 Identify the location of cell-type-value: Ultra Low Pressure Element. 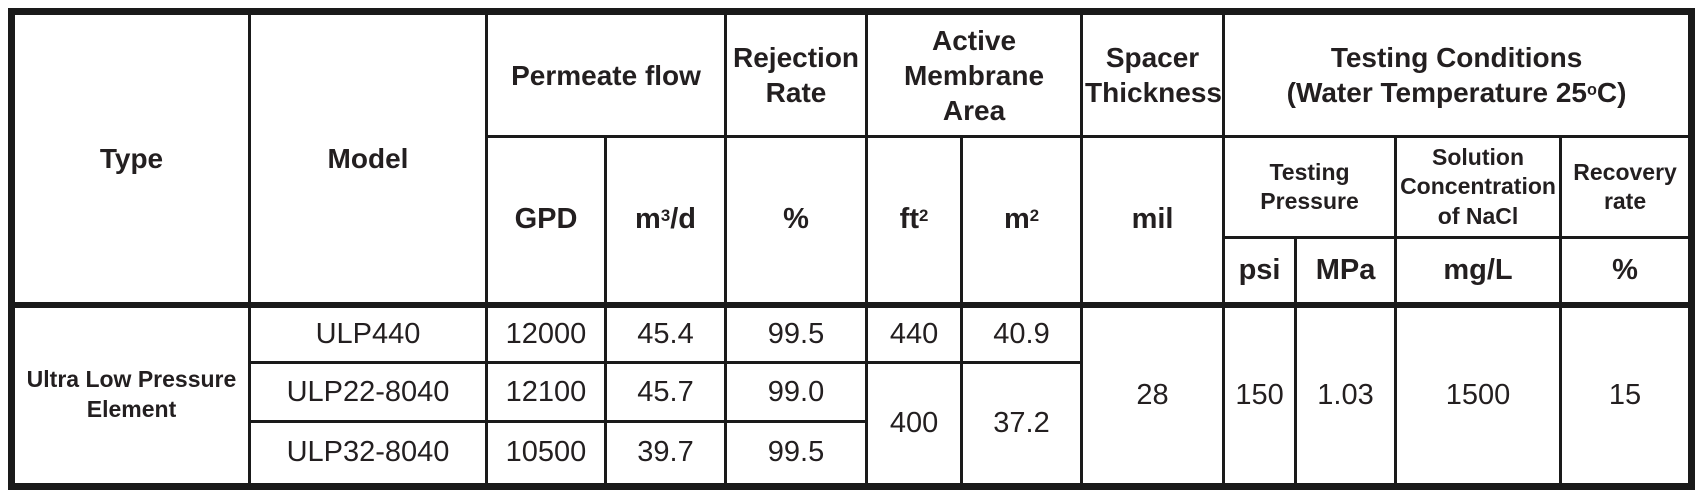
(130, 394).